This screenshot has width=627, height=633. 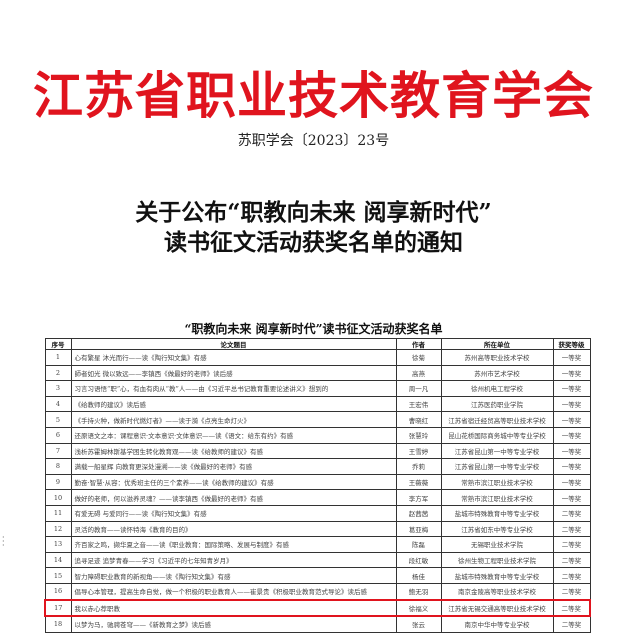 What do you see at coordinates (418, 404) in the screenshot?
I see `author: 王宏伟` at bounding box center [418, 404].